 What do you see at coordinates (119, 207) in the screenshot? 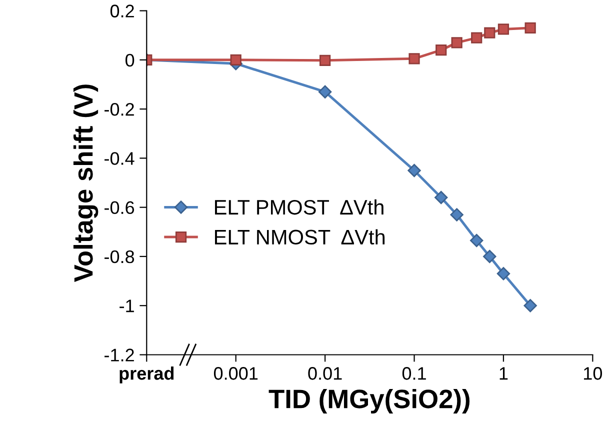
I see `y-tick-label: -0.6` at bounding box center [119, 207].